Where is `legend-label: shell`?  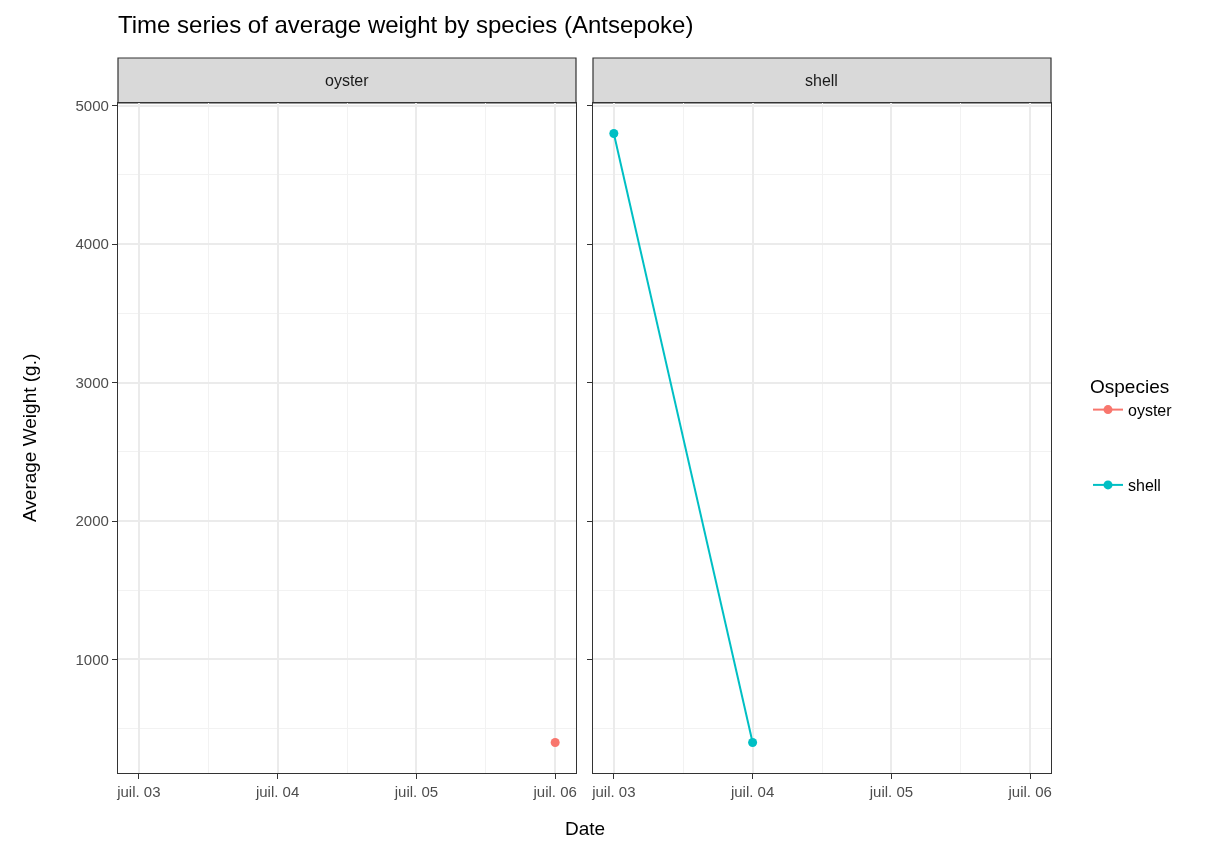 legend-label: shell is located at coordinates (1144, 486).